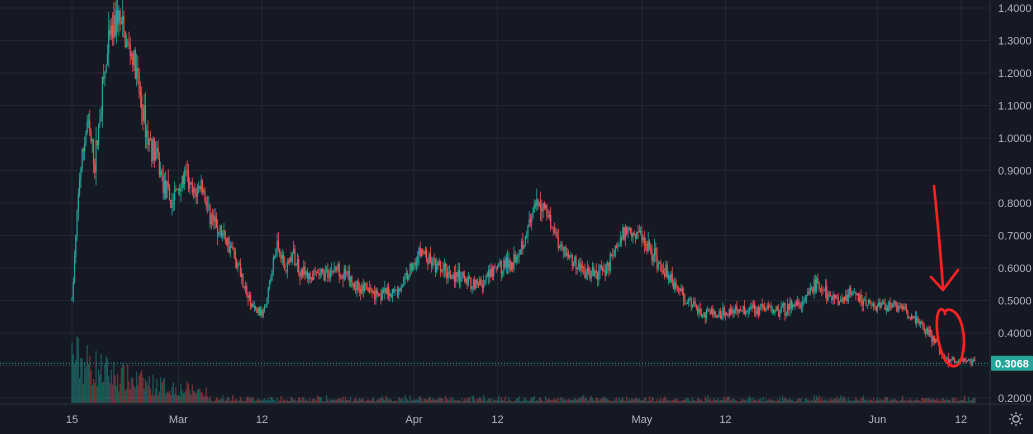  Describe the element at coordinates (725, 420) in the screenshot. I see `x-tick-label: 12` at that location.